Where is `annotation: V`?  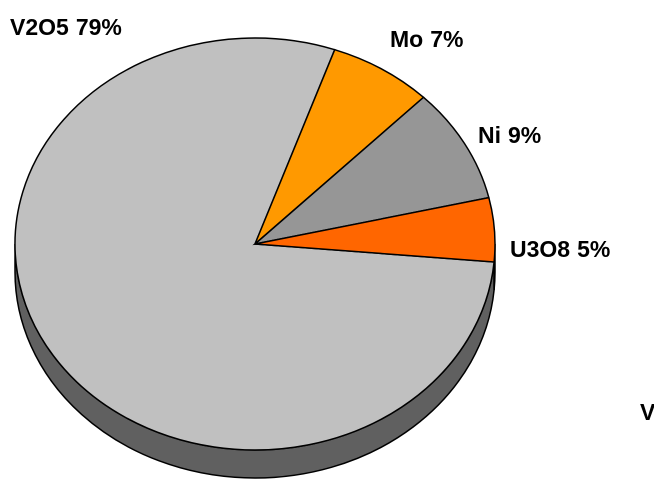 annotation: V is located at coordinates (647, 412).